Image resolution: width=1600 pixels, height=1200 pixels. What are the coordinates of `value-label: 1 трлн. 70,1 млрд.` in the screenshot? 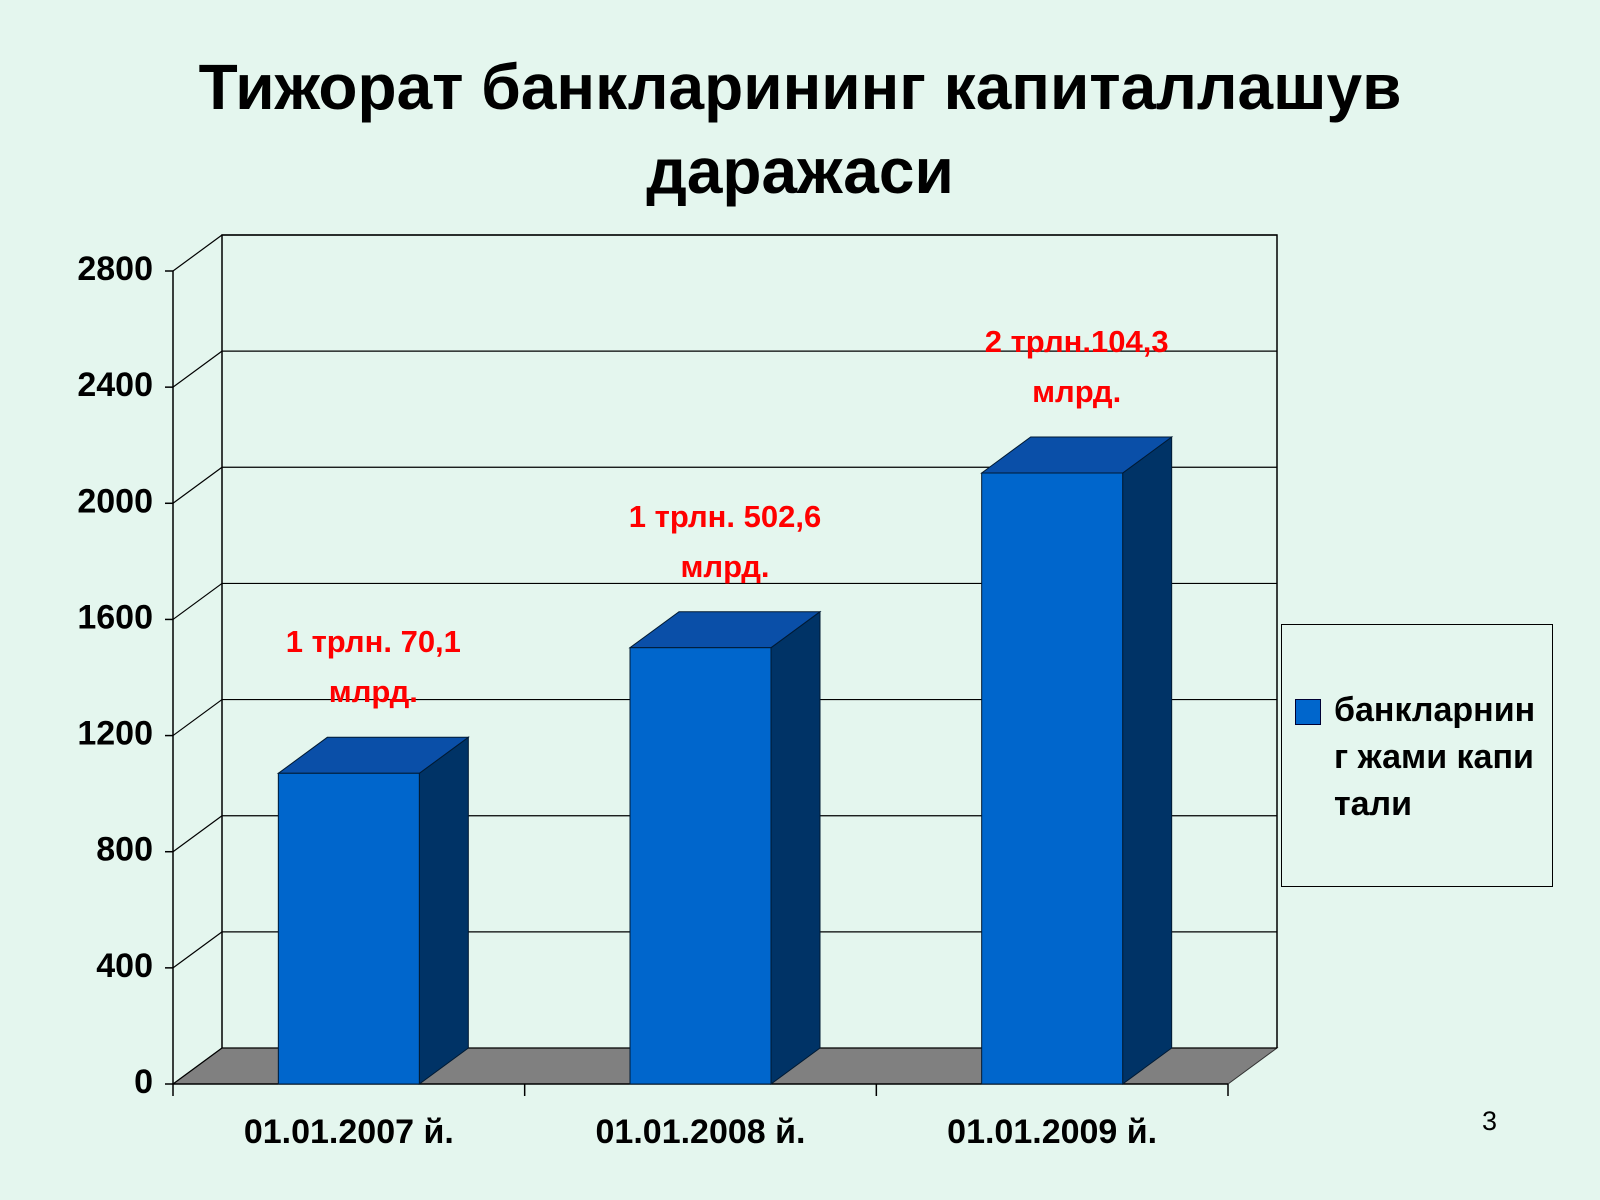 It's located at (373, 667).